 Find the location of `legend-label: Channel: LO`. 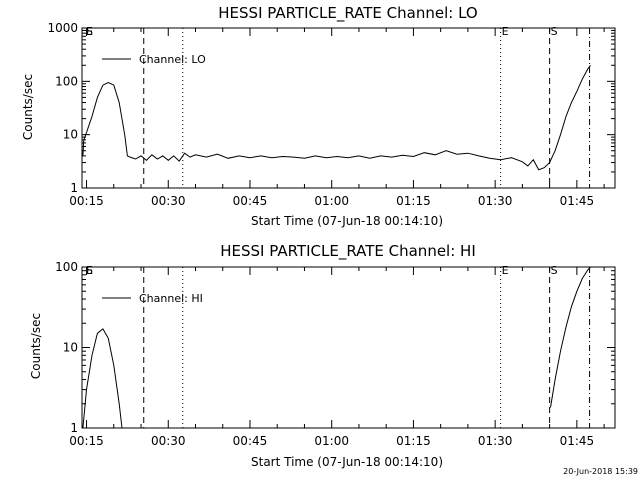

legend-label: Channel: LO is located at coordinates (172, 59).